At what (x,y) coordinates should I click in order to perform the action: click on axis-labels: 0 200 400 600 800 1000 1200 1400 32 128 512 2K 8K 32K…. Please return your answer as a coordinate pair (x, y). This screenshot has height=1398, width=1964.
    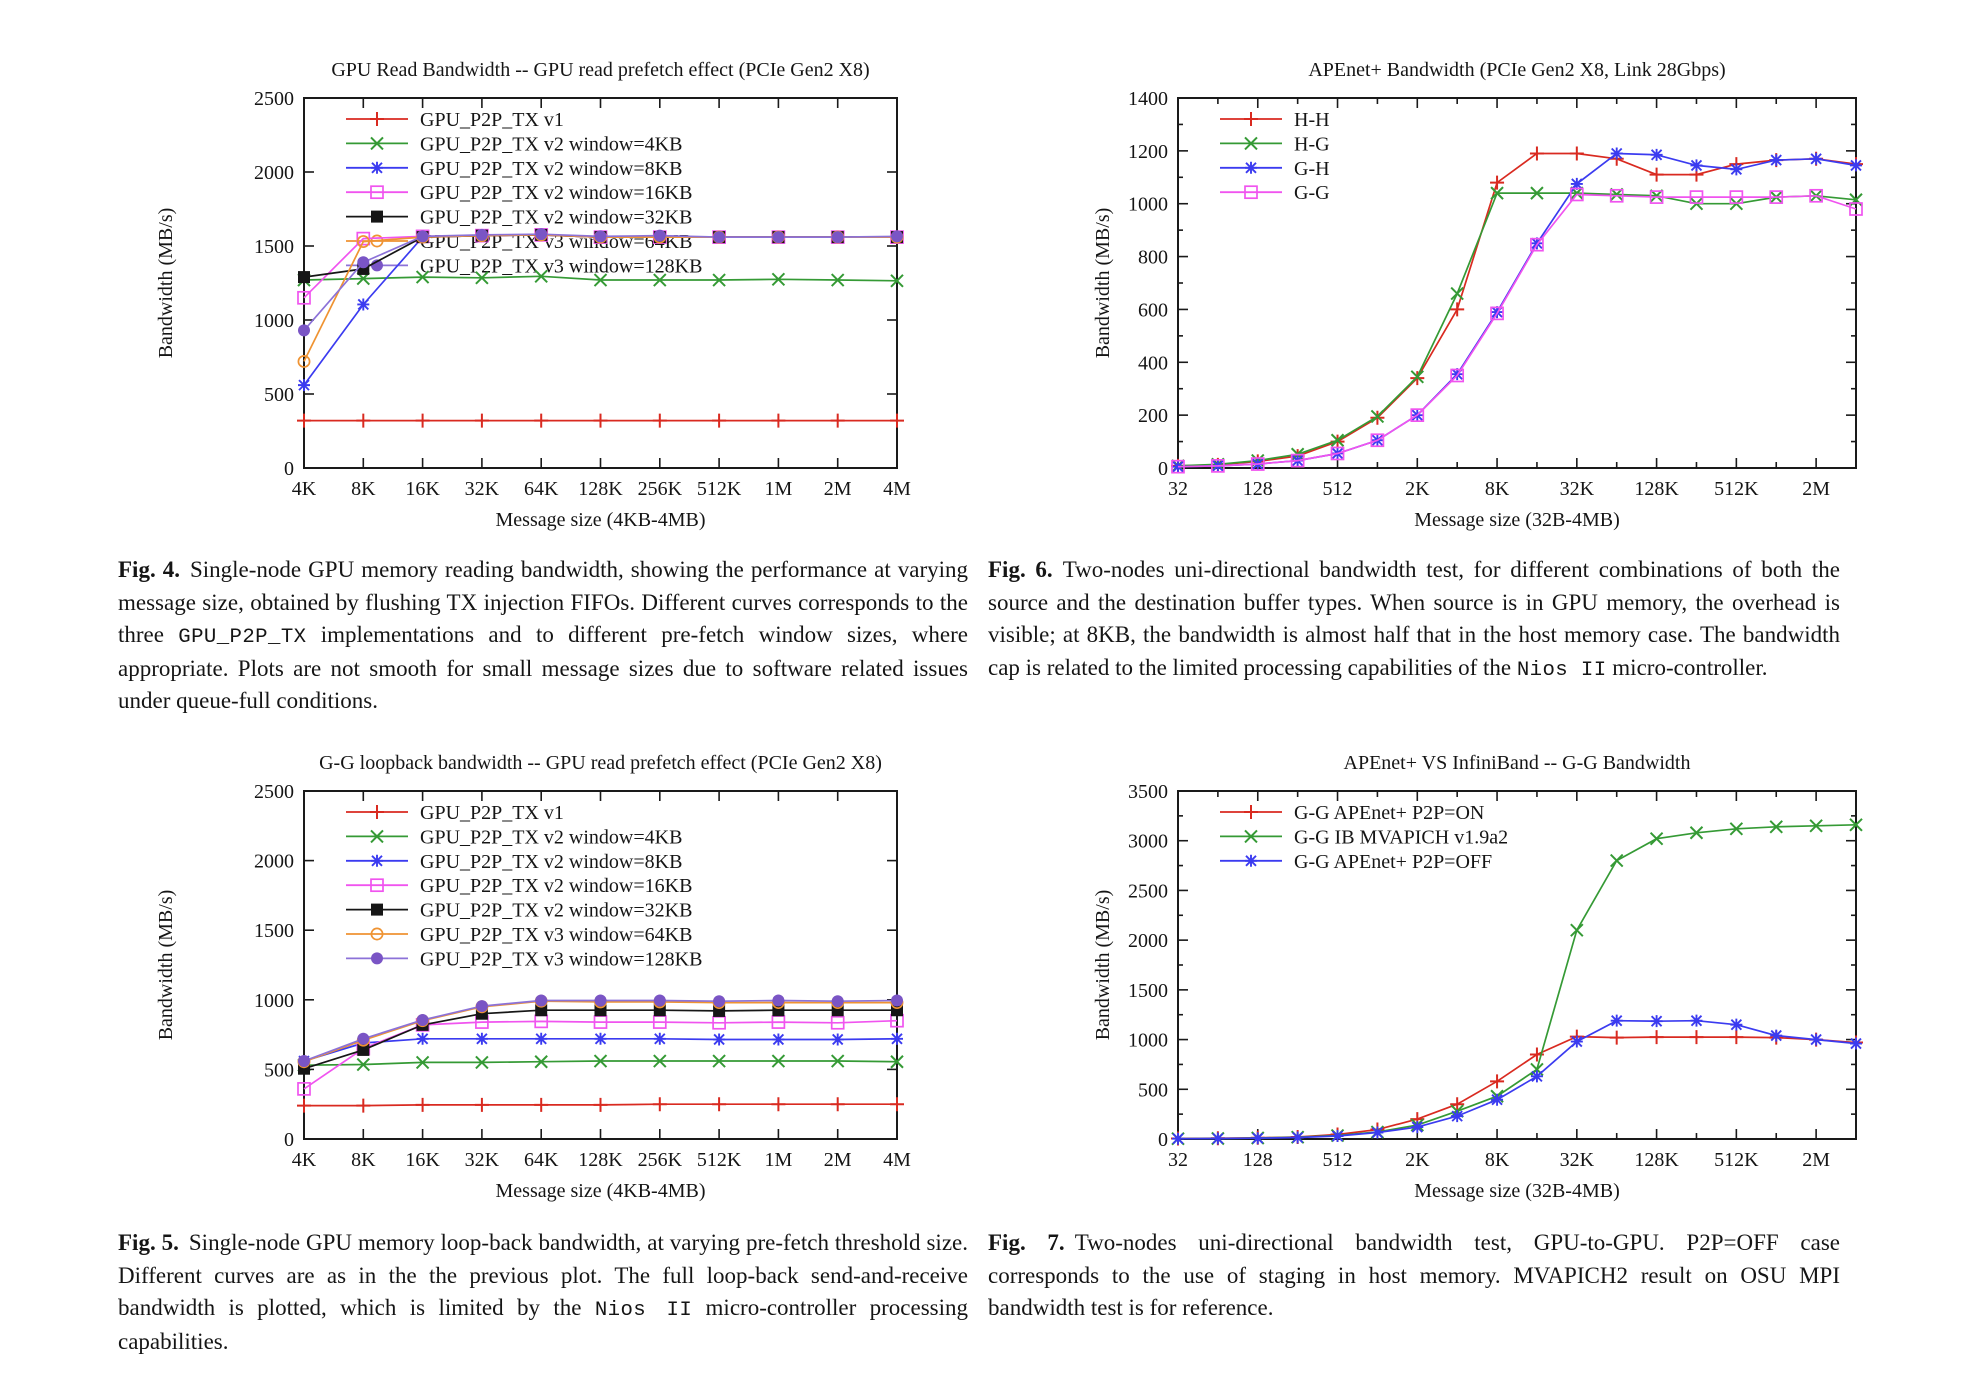
    Looking at the image, I should click on (1461, 309).